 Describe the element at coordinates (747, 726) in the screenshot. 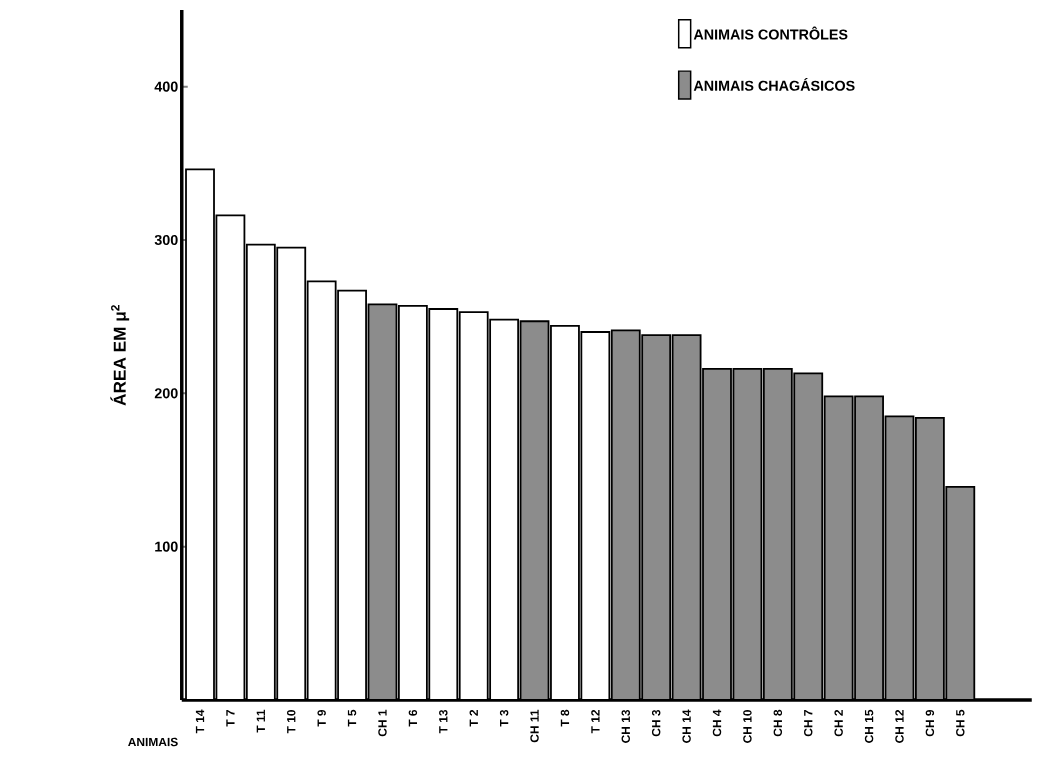

I see `x-tick-label: CH 10` at that location.